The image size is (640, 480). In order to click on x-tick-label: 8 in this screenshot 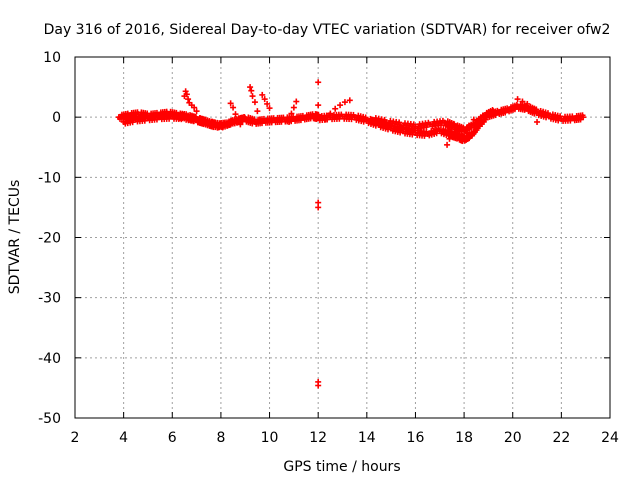, I will do `click(220, 438)`.